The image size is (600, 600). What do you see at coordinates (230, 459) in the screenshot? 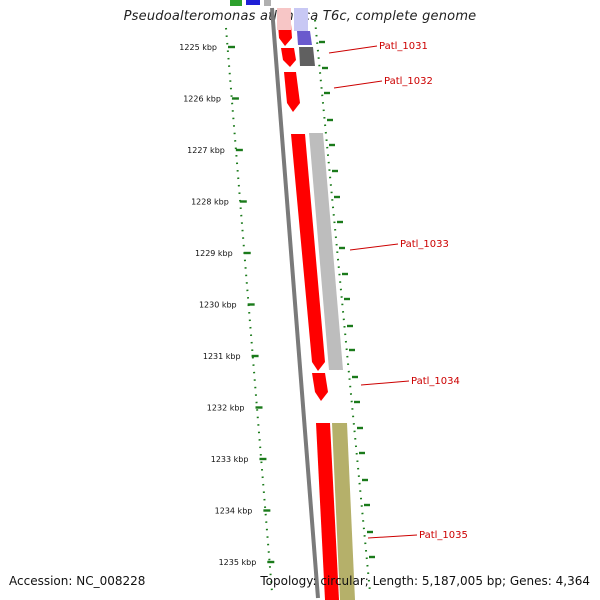
I see `ruler-tick-label: 1233 kbp` at bounding box center [230, 459].